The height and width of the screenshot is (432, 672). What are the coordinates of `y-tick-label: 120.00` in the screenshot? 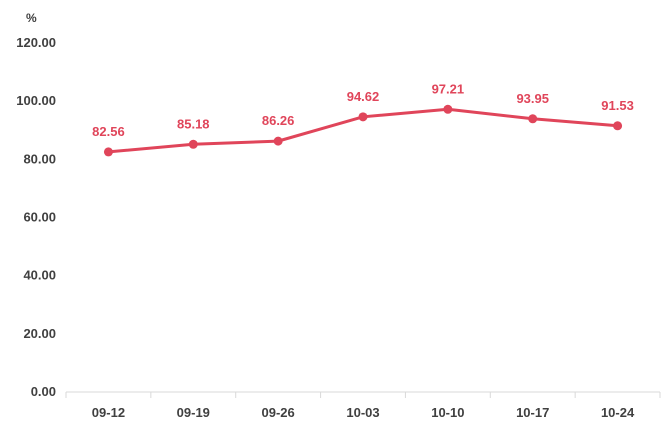 It's located at (36, 42).